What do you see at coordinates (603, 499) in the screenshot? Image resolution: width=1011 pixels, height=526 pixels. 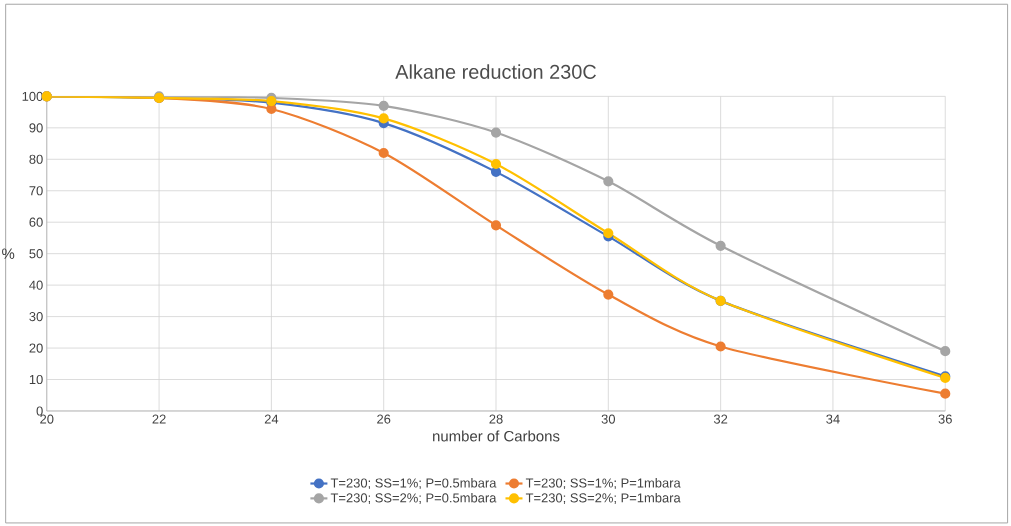 I see `legend-label: T=230; SS=2%; P=1mbara` at bounding box center [603, 499].